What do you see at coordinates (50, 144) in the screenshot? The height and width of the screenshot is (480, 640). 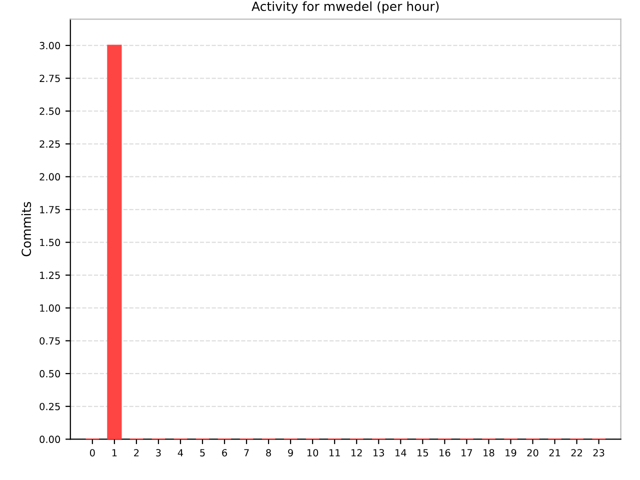 I see `y-tick-label: 2.25` at bounding box center [50, 144].